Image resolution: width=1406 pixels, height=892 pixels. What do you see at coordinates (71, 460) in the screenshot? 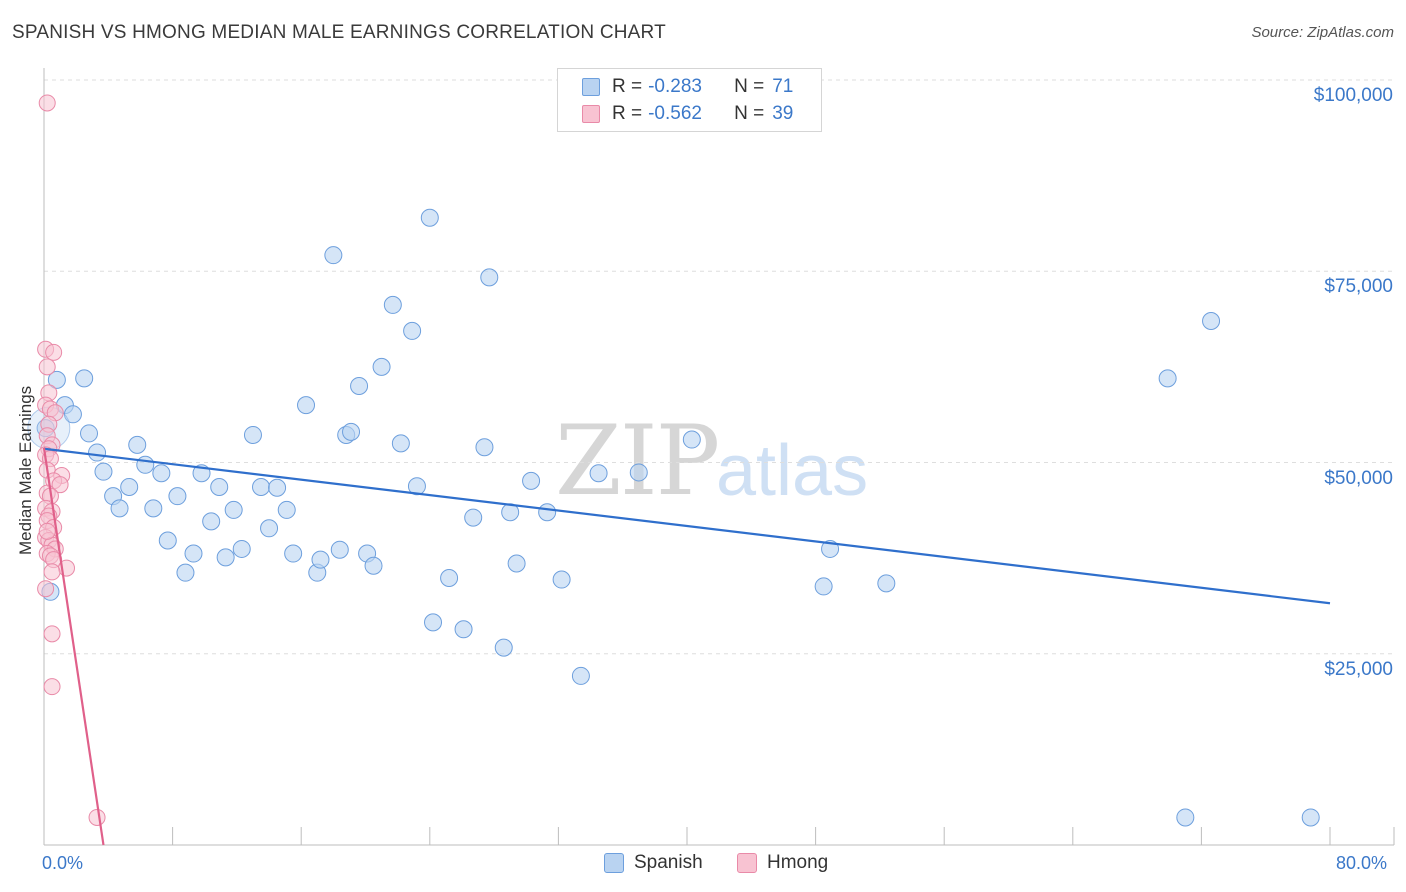
I see `hmong-points` at bounding box center [71, 460].